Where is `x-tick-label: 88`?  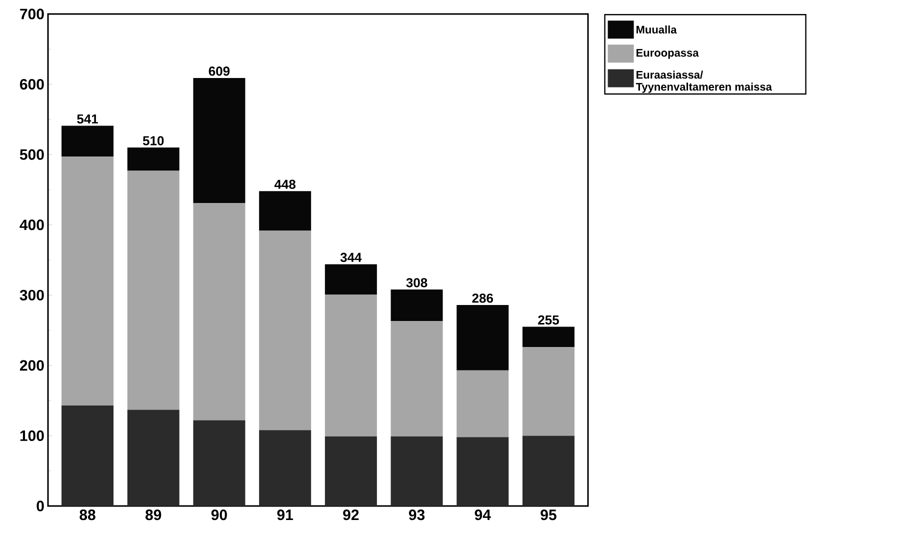
x-tick-label: 88 is located at coordinates (88, 515).